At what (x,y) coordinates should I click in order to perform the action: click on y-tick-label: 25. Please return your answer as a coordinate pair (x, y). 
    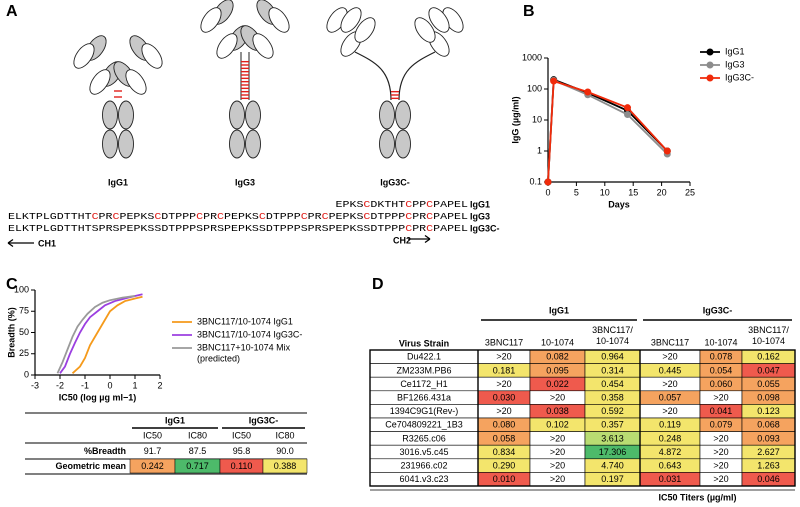
    Looking at the image, I should click on (24, 353).